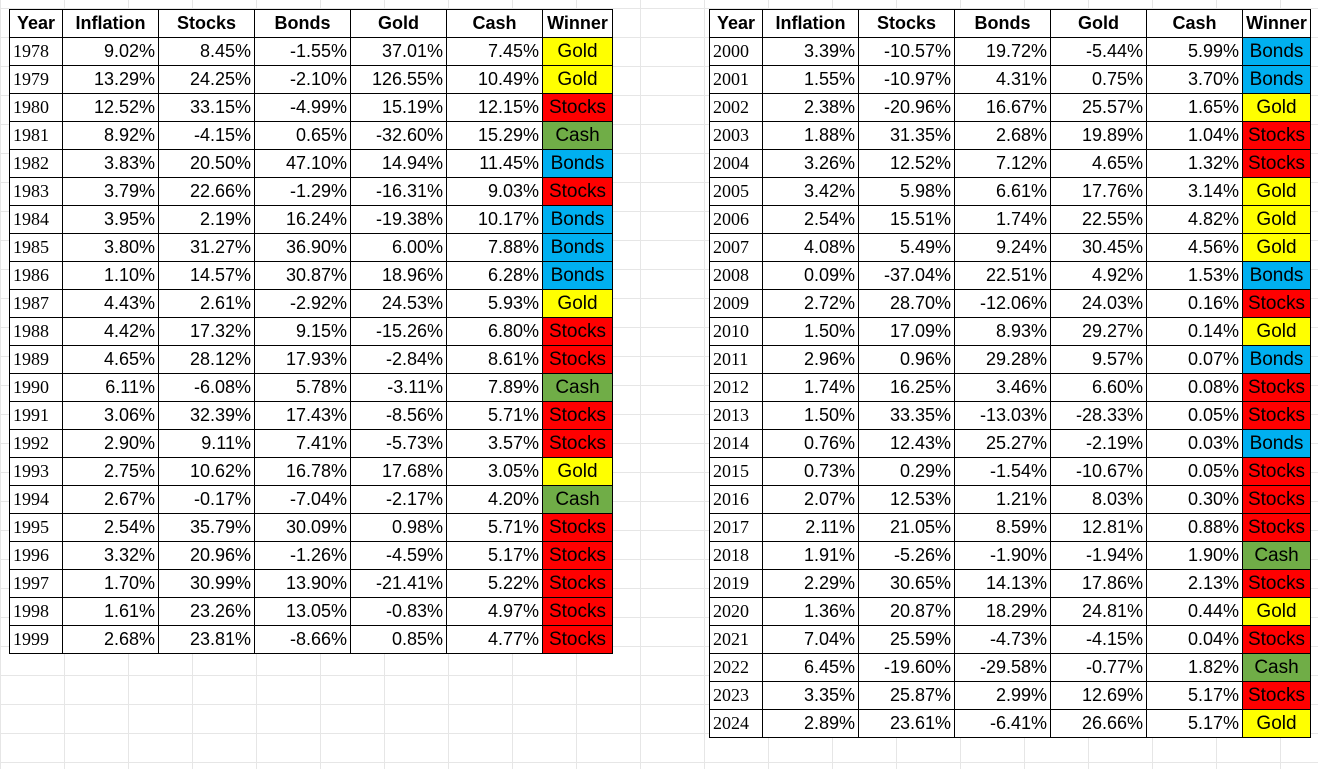  I want to click on cash-cell: 0.05%, so click(1194, 471).